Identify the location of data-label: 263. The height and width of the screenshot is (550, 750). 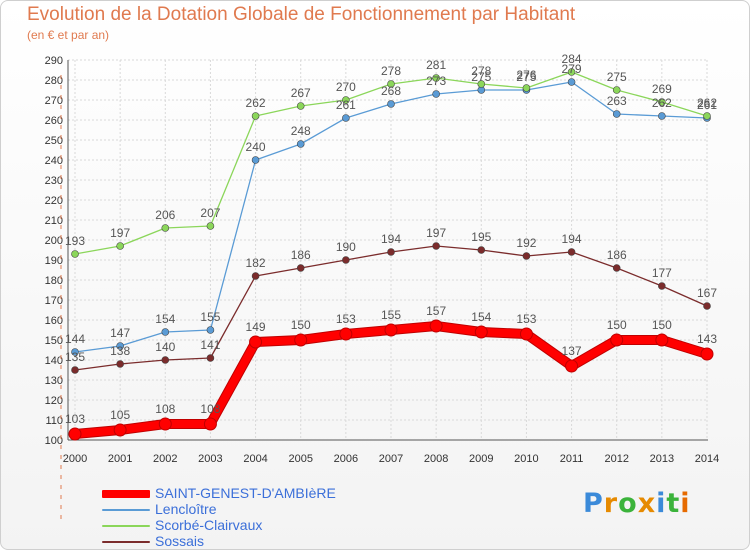
(617, 101).